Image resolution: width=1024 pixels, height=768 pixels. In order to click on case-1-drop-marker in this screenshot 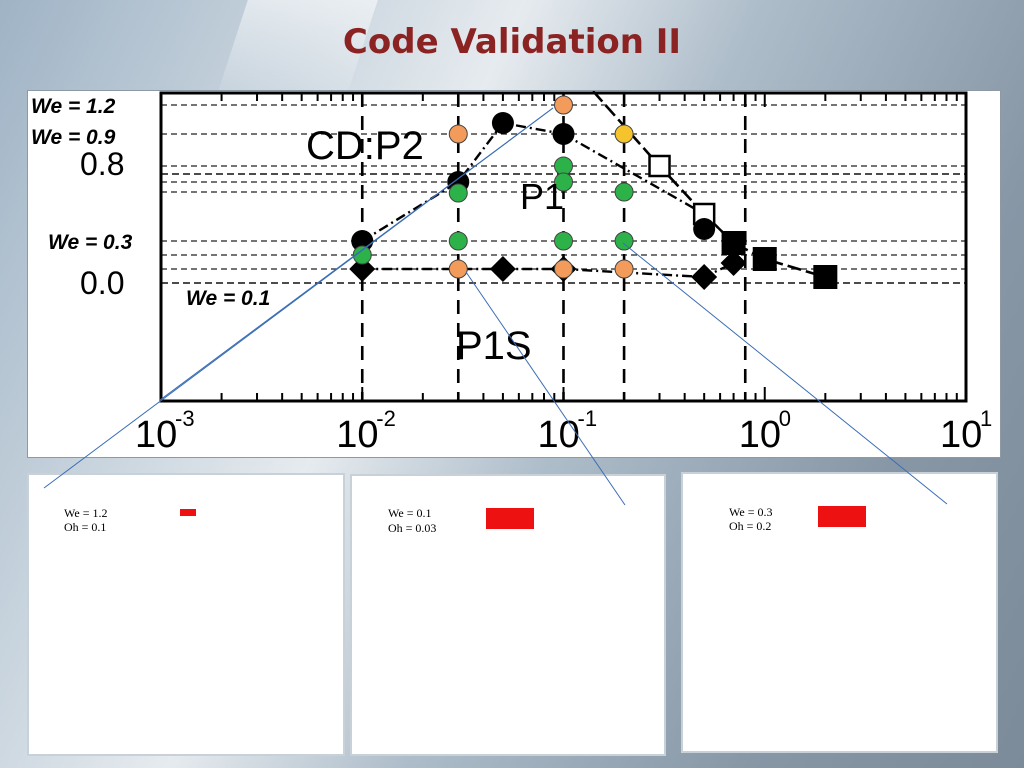, I will do `click(188, 512)`.